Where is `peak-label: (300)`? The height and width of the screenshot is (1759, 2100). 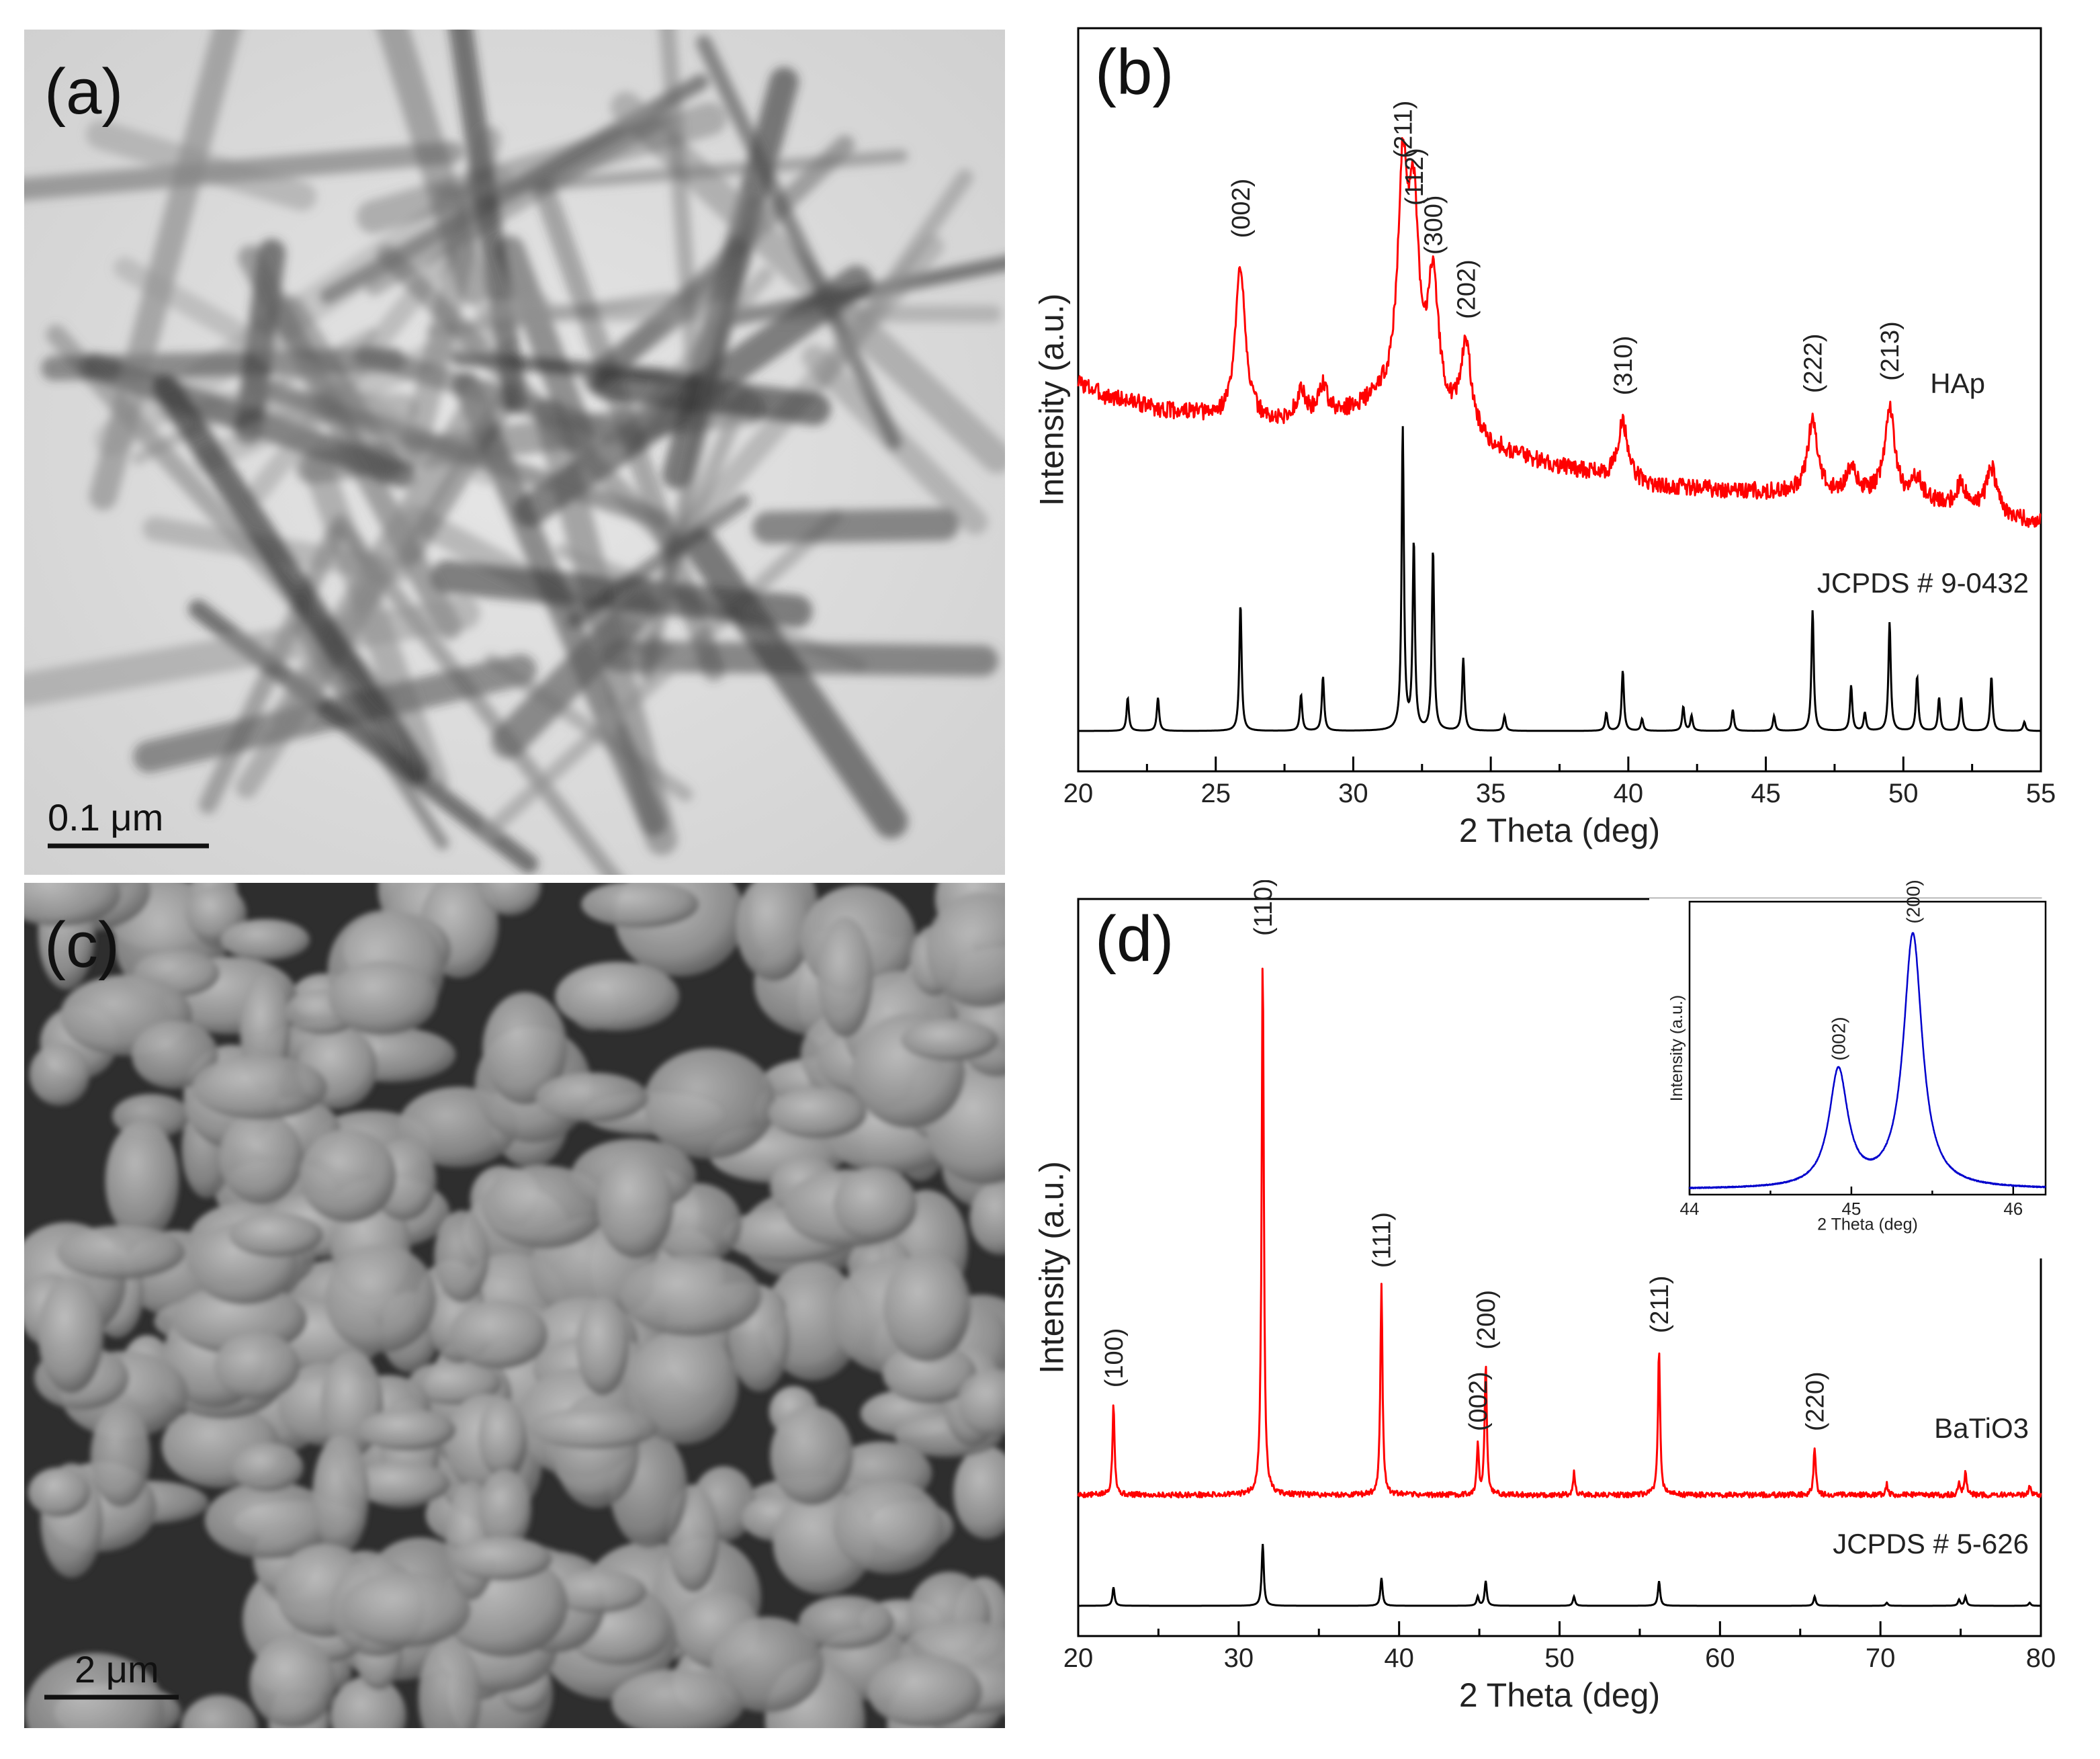
peak-label: (300) is located at coordinates (1433, 225).